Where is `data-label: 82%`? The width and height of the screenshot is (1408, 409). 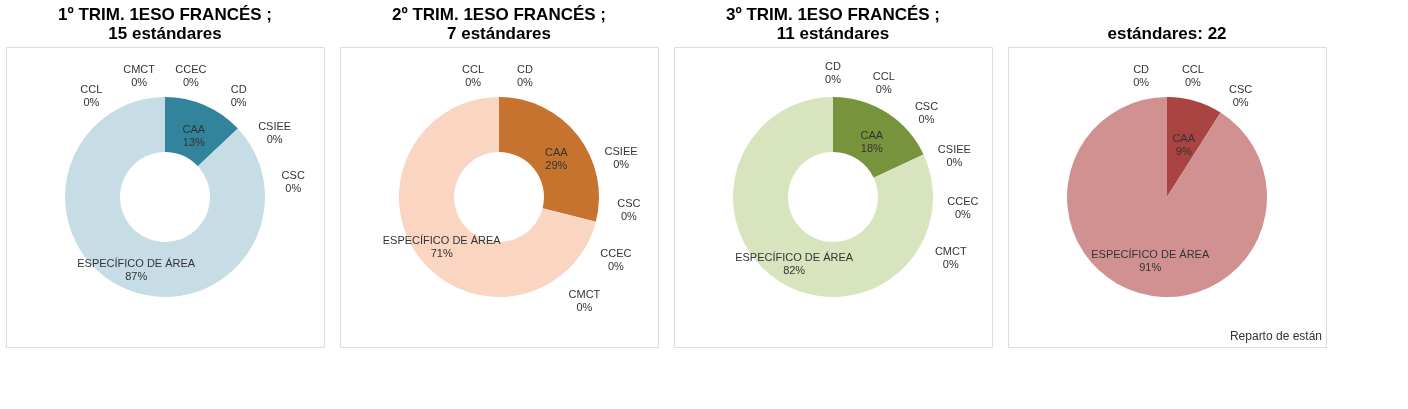 data-label: 82% is located at coordinates (794, 270).